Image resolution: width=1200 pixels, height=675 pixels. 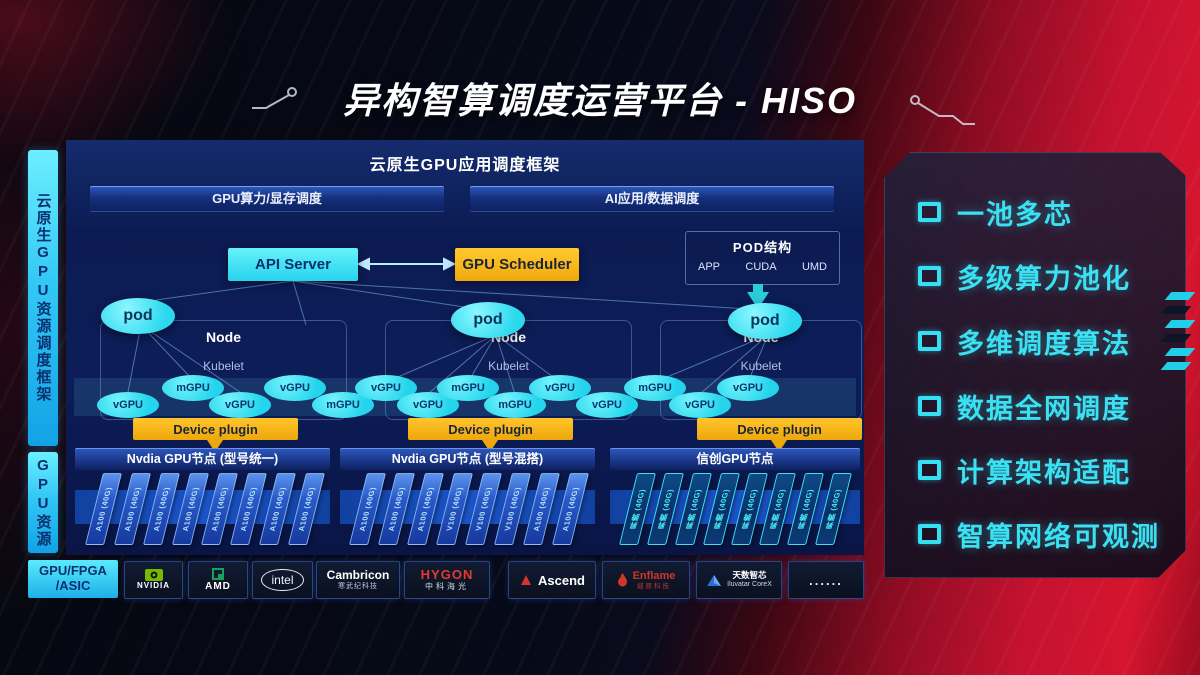 What do you see at coordinates (1044, 472) in the screenshot?
I see `feature-text: 计算架构适配` at bounding box center [1044, 472].